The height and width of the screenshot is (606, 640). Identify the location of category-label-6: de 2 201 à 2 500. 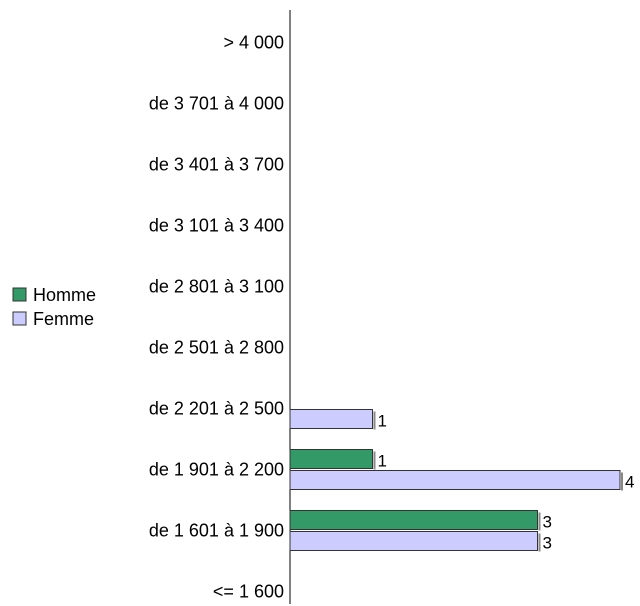
(216, 409).